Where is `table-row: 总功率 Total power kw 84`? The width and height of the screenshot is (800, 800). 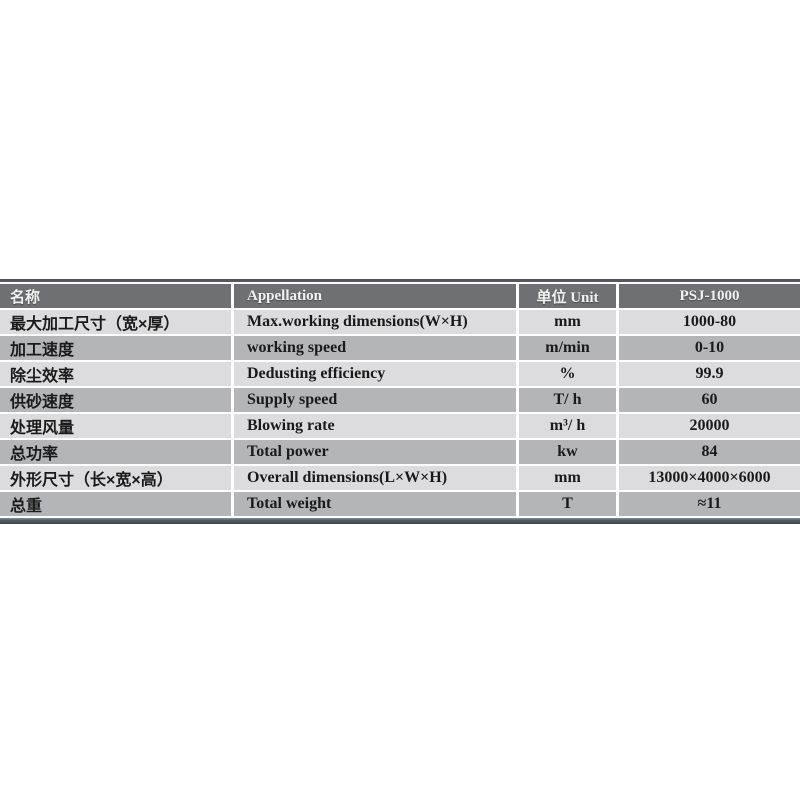 table-row: 总功率 Total power kw 84 is located at coordinates (400, 452).